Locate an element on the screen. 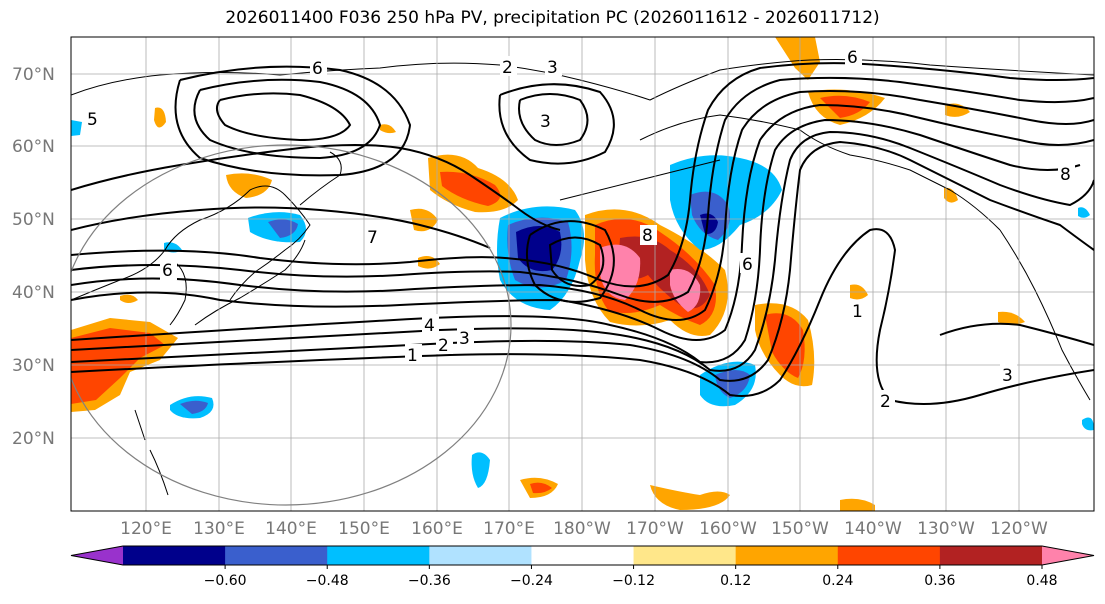 The height and width of the screenshot is (604, 1105). coastline-korea is located at coordinates (178, 293).